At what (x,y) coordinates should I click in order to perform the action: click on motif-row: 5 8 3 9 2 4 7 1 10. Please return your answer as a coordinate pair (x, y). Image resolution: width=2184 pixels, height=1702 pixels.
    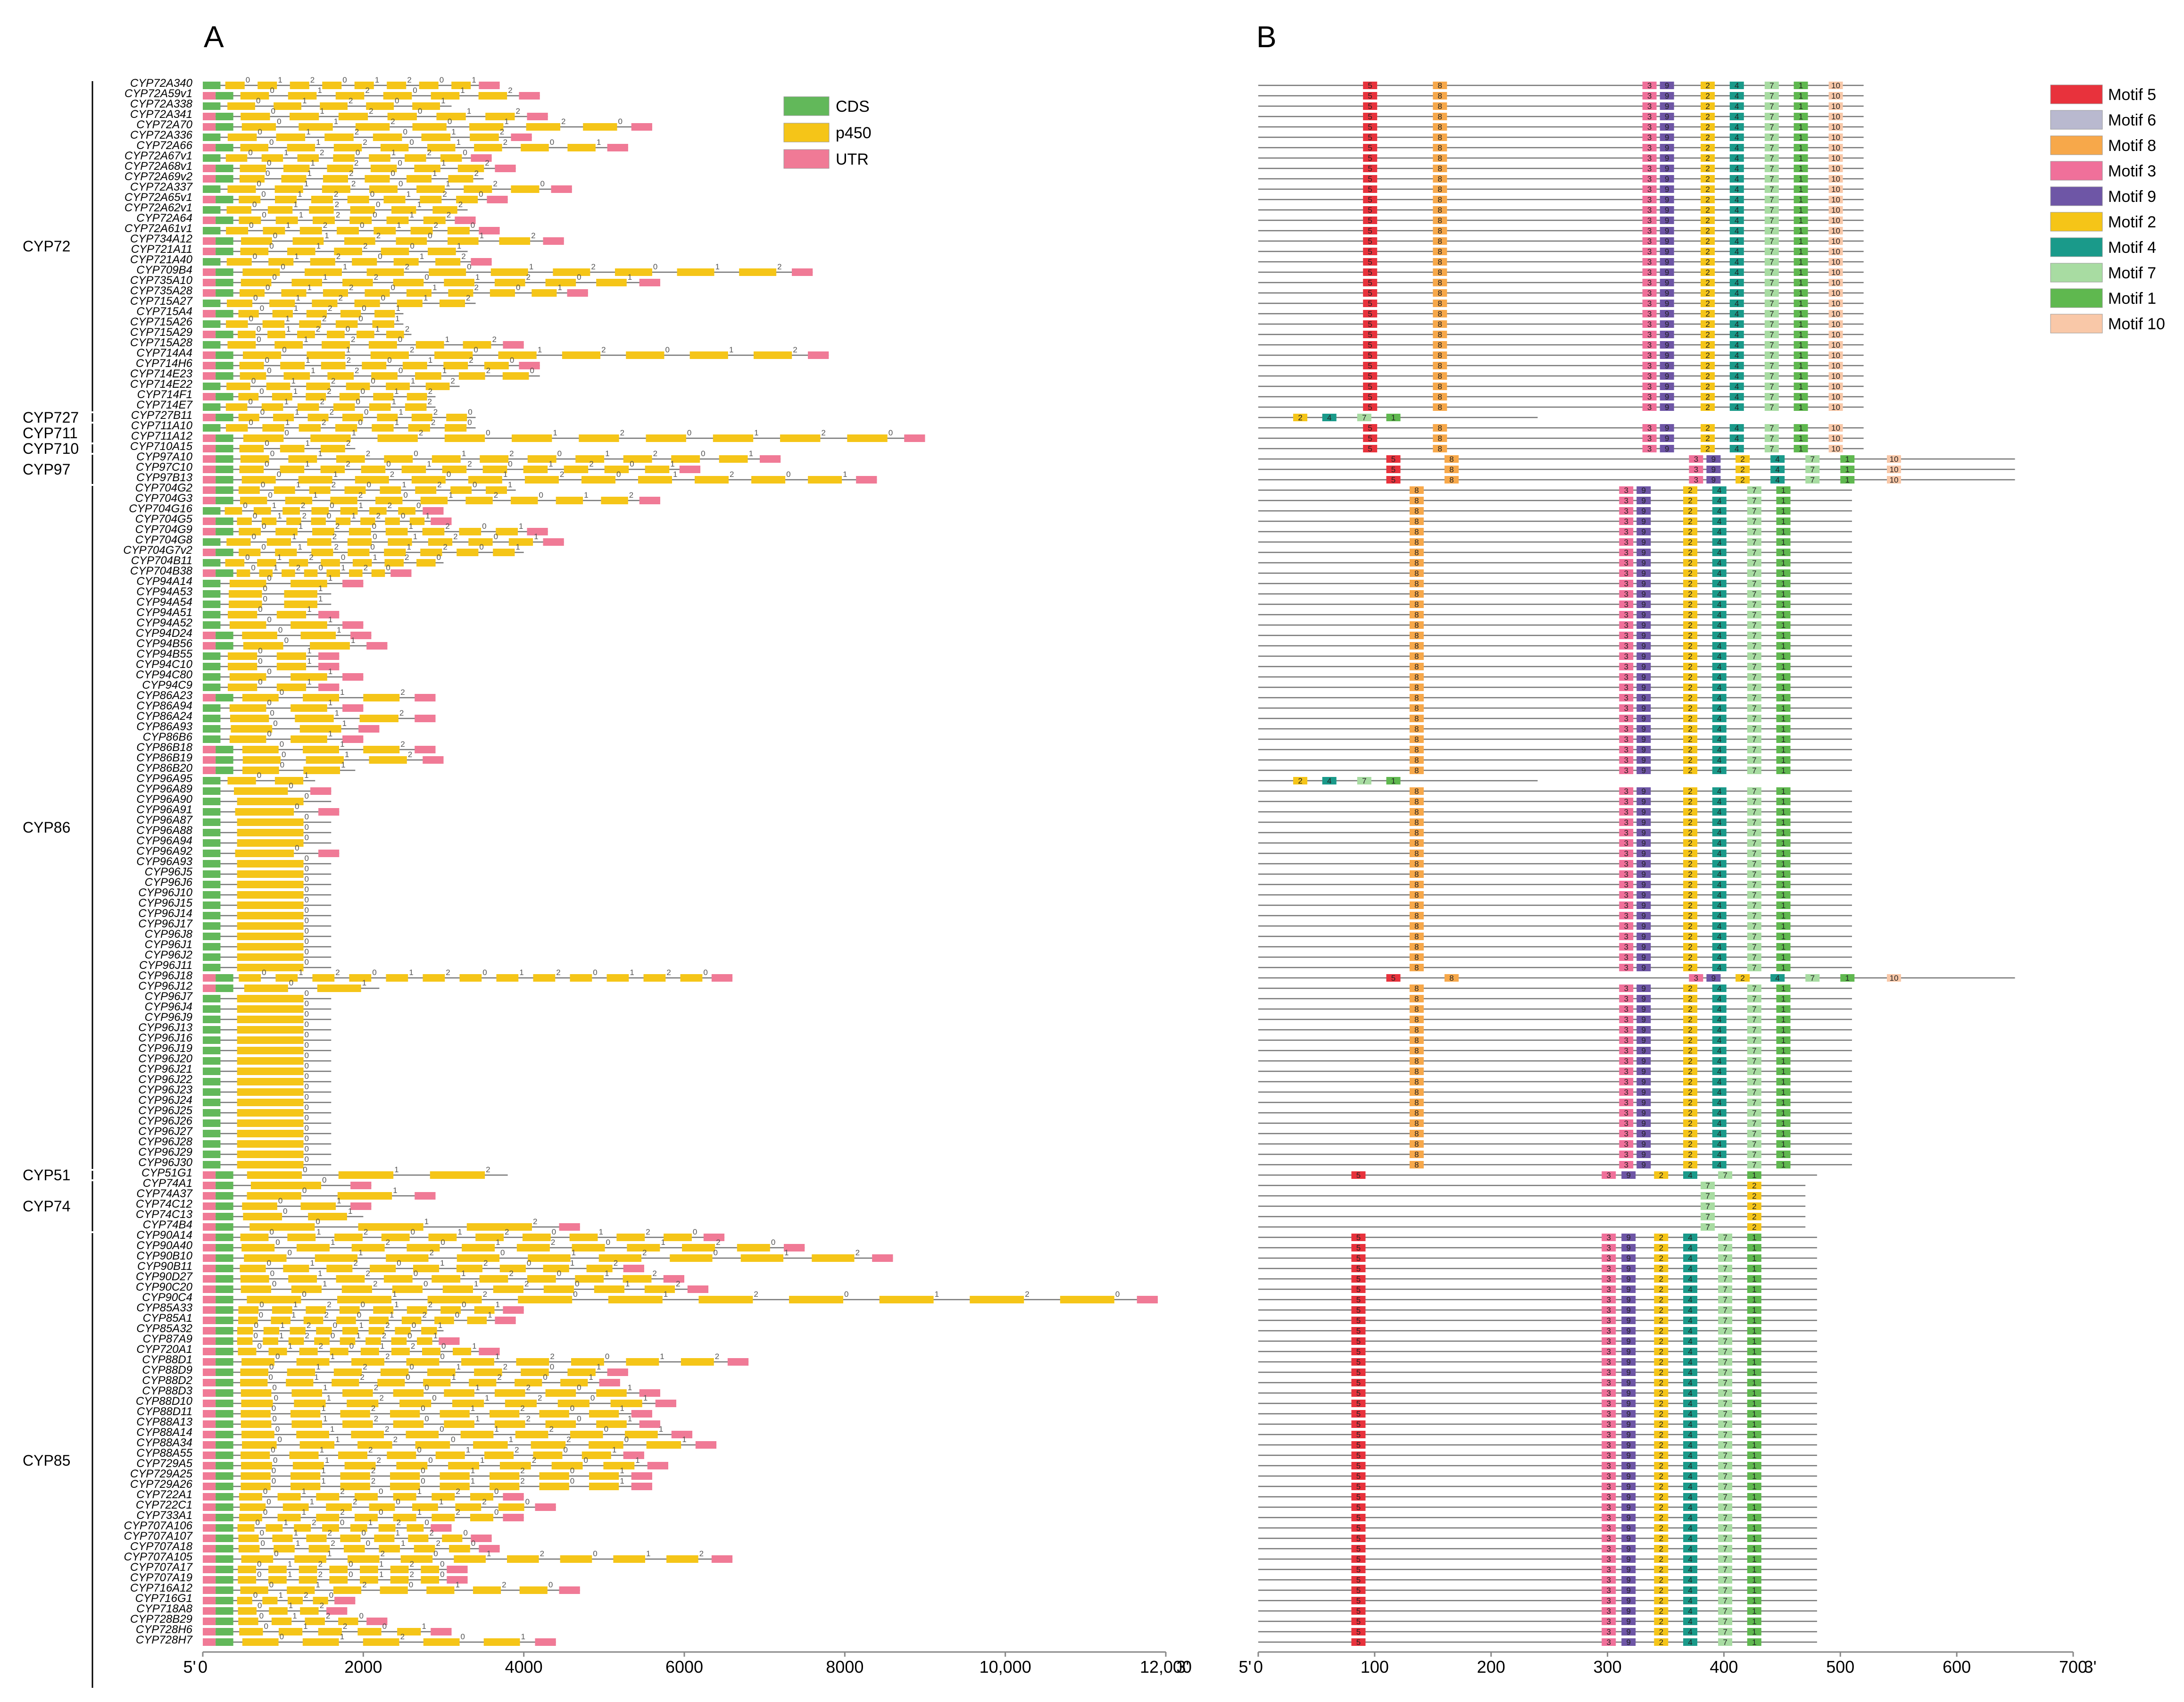
    Looking at the image, I should click on (1561, 230).